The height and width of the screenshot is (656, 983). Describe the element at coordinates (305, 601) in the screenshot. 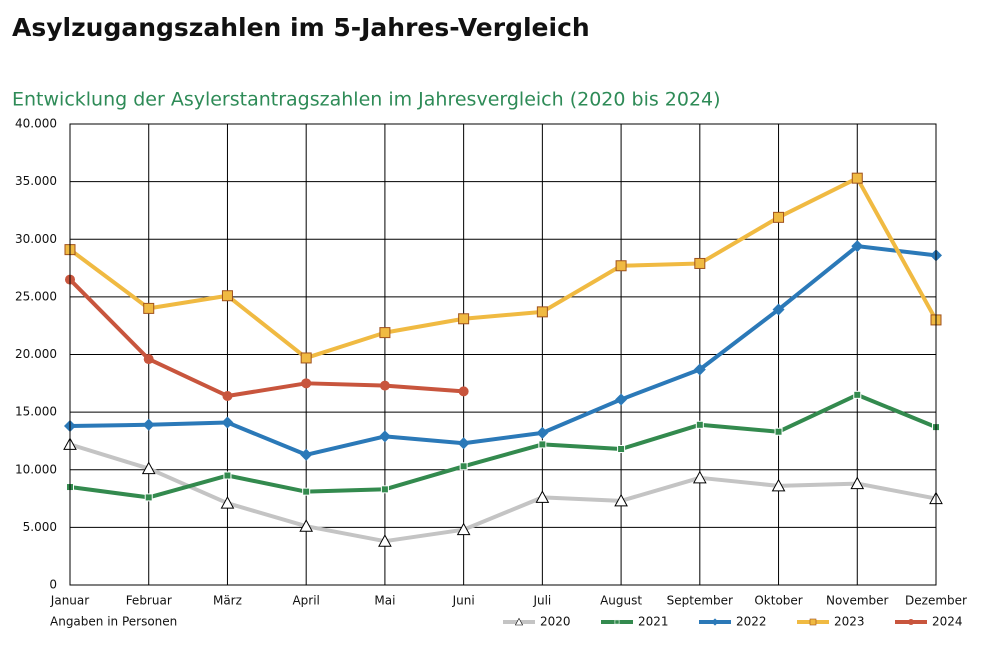

I see `x-tick-label: April` at that location.